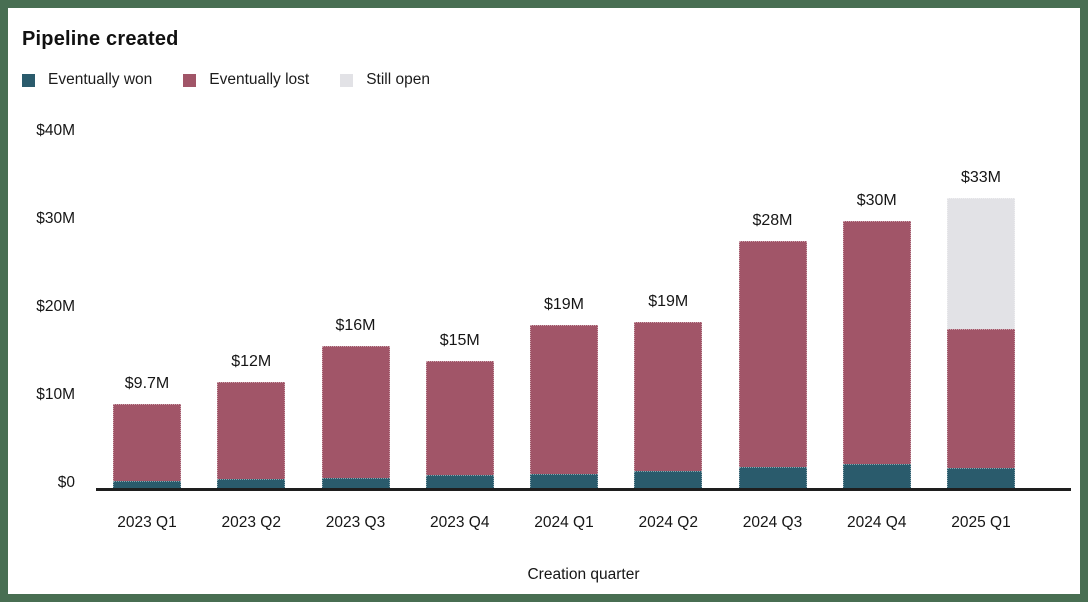  What do you see at coordinates (147, 522) in the screenshot?
I see `x-tick-2023-q1: 2023 Q1` at bounding box center [147, 522].